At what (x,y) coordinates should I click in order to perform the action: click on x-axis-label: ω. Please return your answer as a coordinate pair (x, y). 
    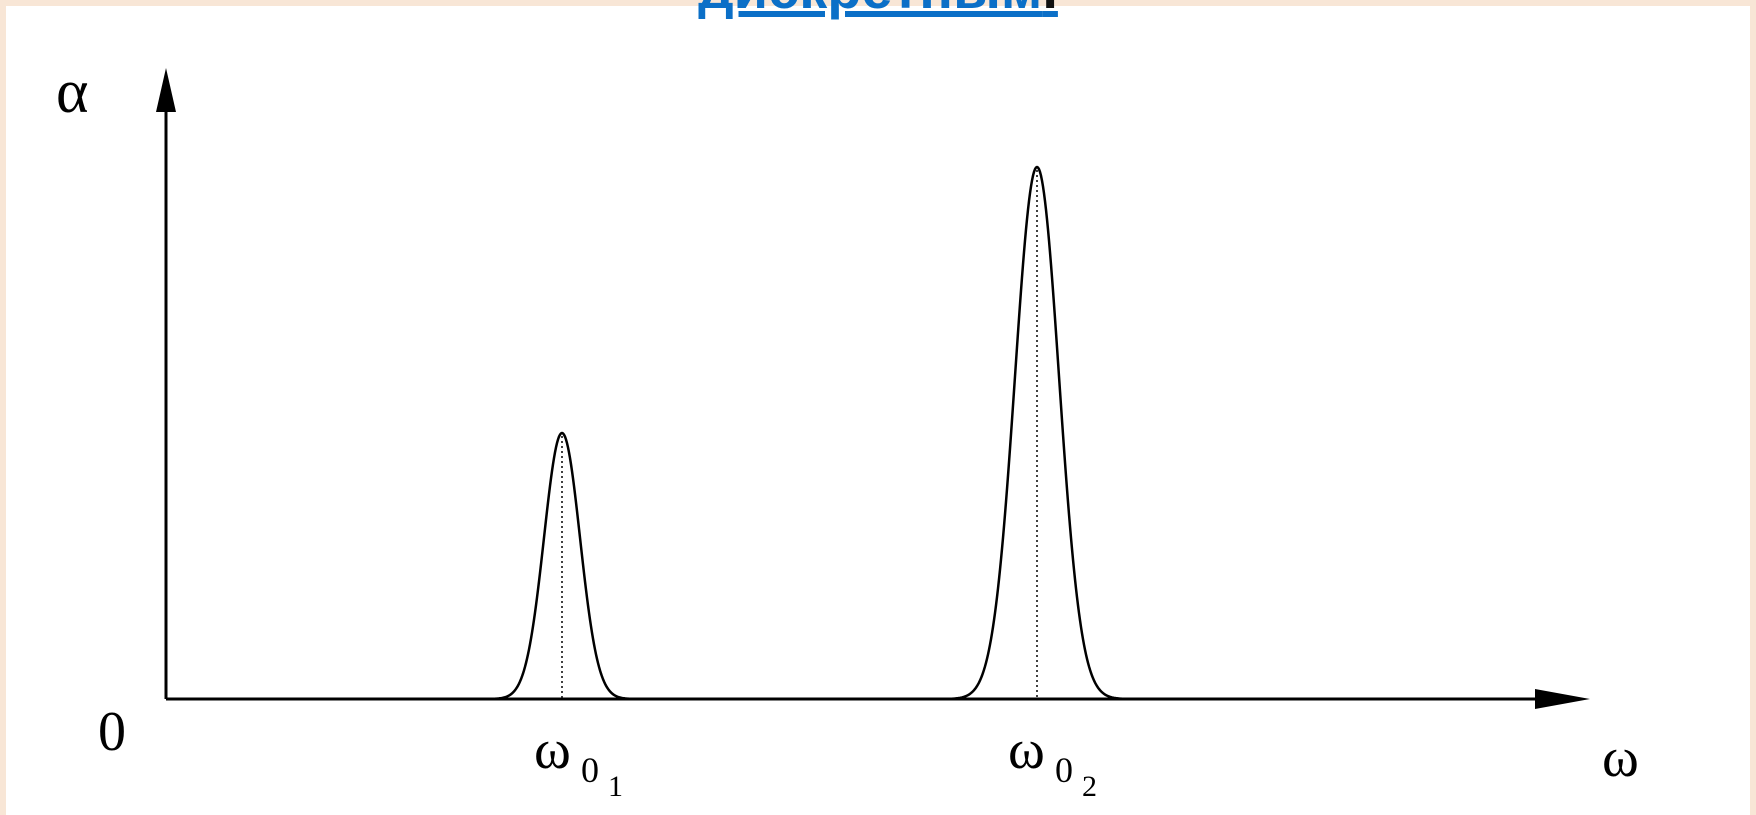
    Looking at the image, I should click on (1620, 758).